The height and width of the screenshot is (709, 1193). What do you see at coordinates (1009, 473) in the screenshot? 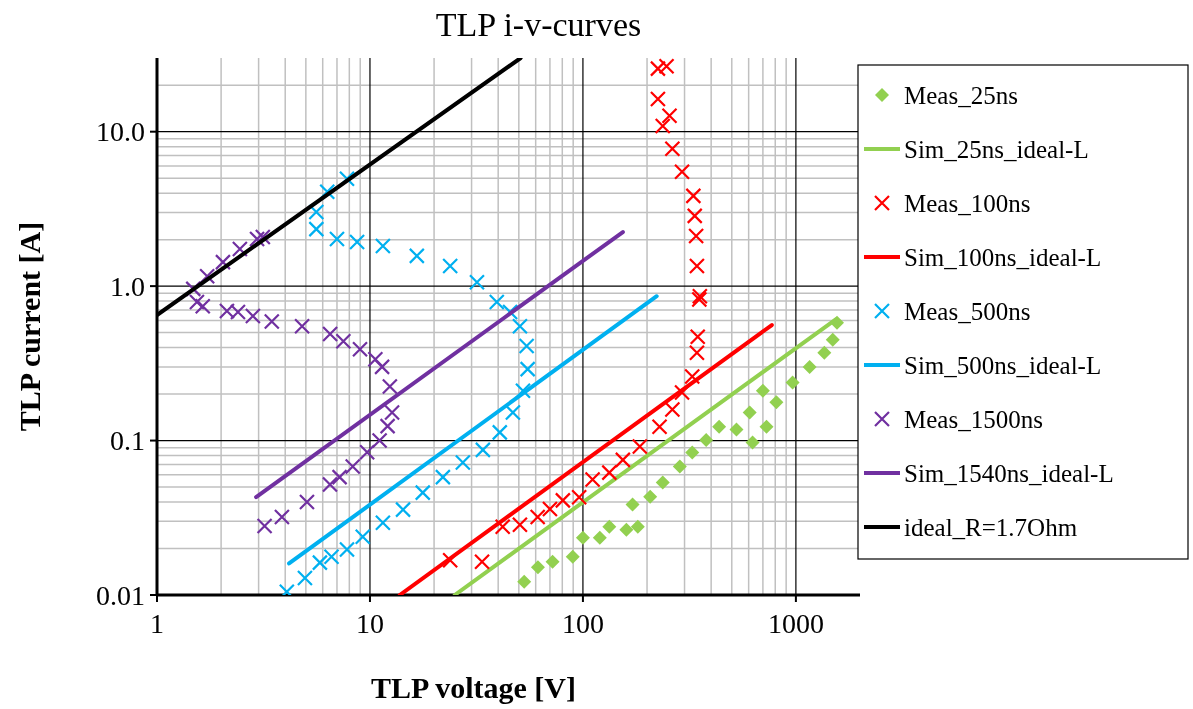
I see `legend-label: Sim_1540ns_ideal-L` at bounding box center [1009, 473].